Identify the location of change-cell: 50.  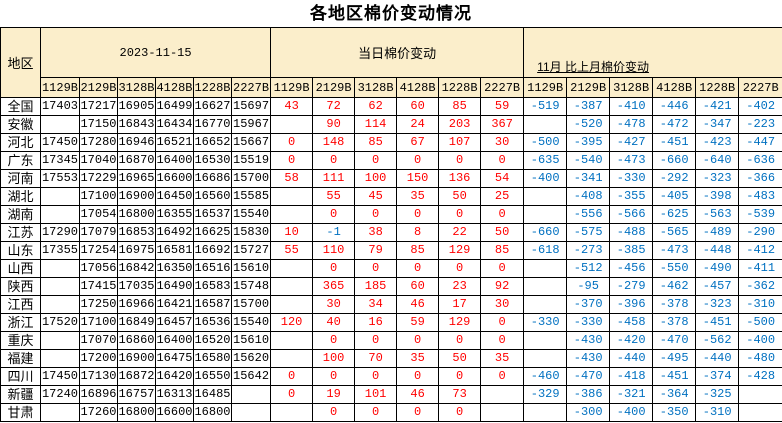
(502, 232).